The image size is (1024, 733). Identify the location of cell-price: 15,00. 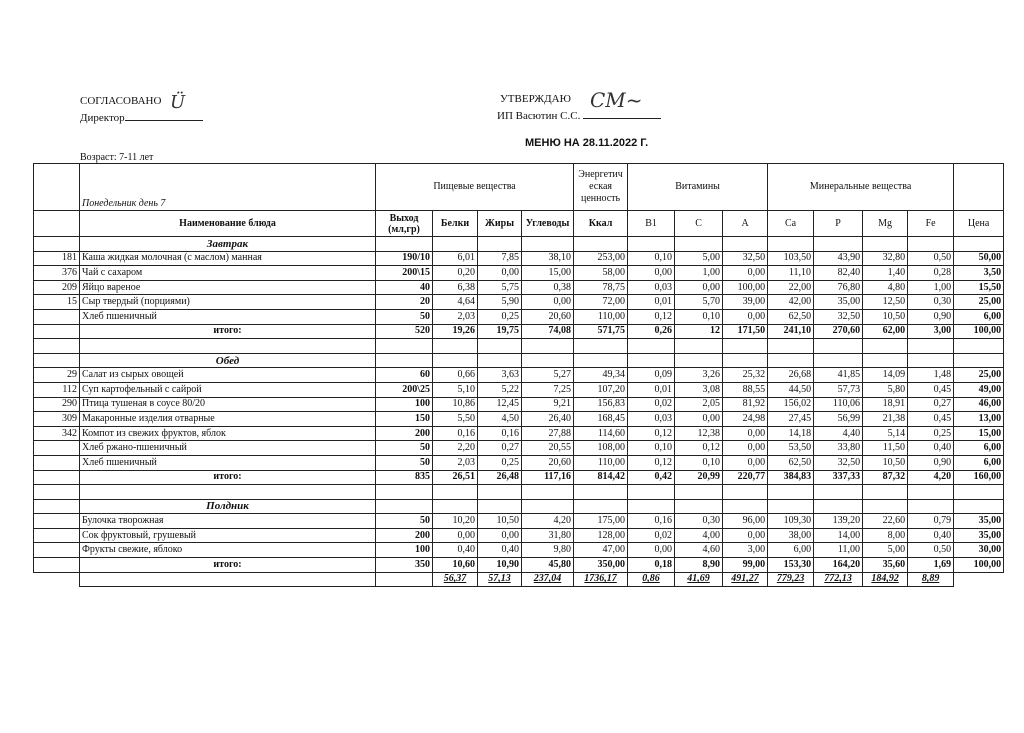
(979, 433).